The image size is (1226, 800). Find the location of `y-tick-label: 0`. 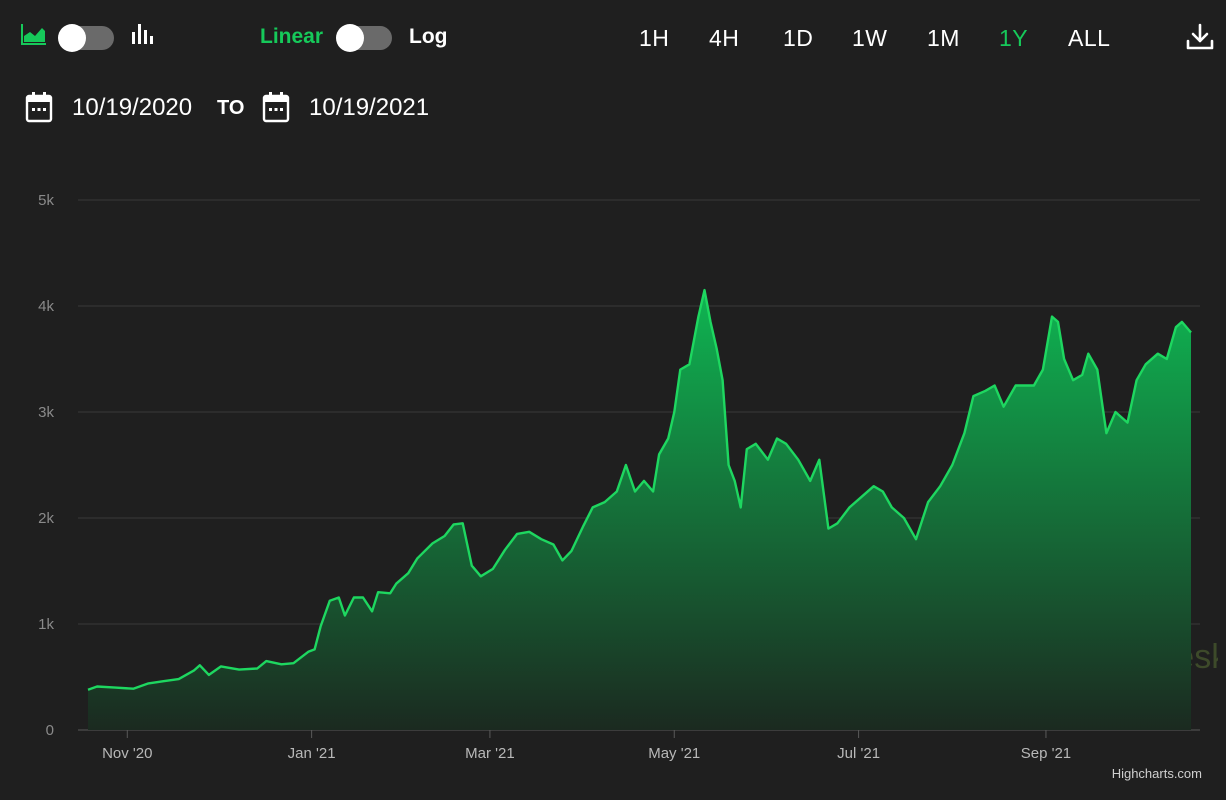

y-tick-label: 0 is located at coordinates (50, 730).